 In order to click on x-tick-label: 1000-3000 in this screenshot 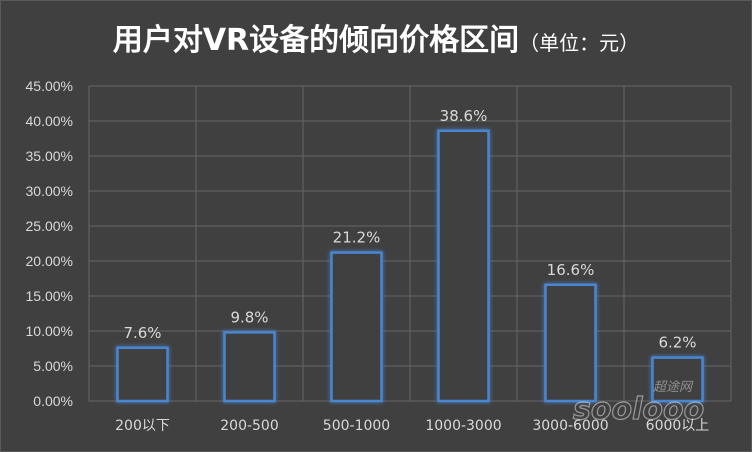, I will do `click(463, 426)`.